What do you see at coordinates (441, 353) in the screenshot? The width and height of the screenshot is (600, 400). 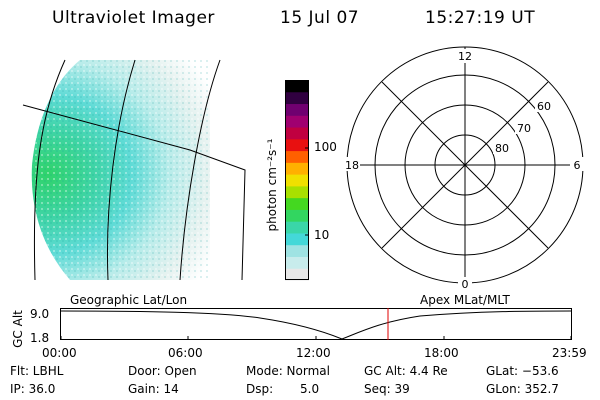 I see `timeline-xtick-1800: 18:00` at bounding box center [441, 353].